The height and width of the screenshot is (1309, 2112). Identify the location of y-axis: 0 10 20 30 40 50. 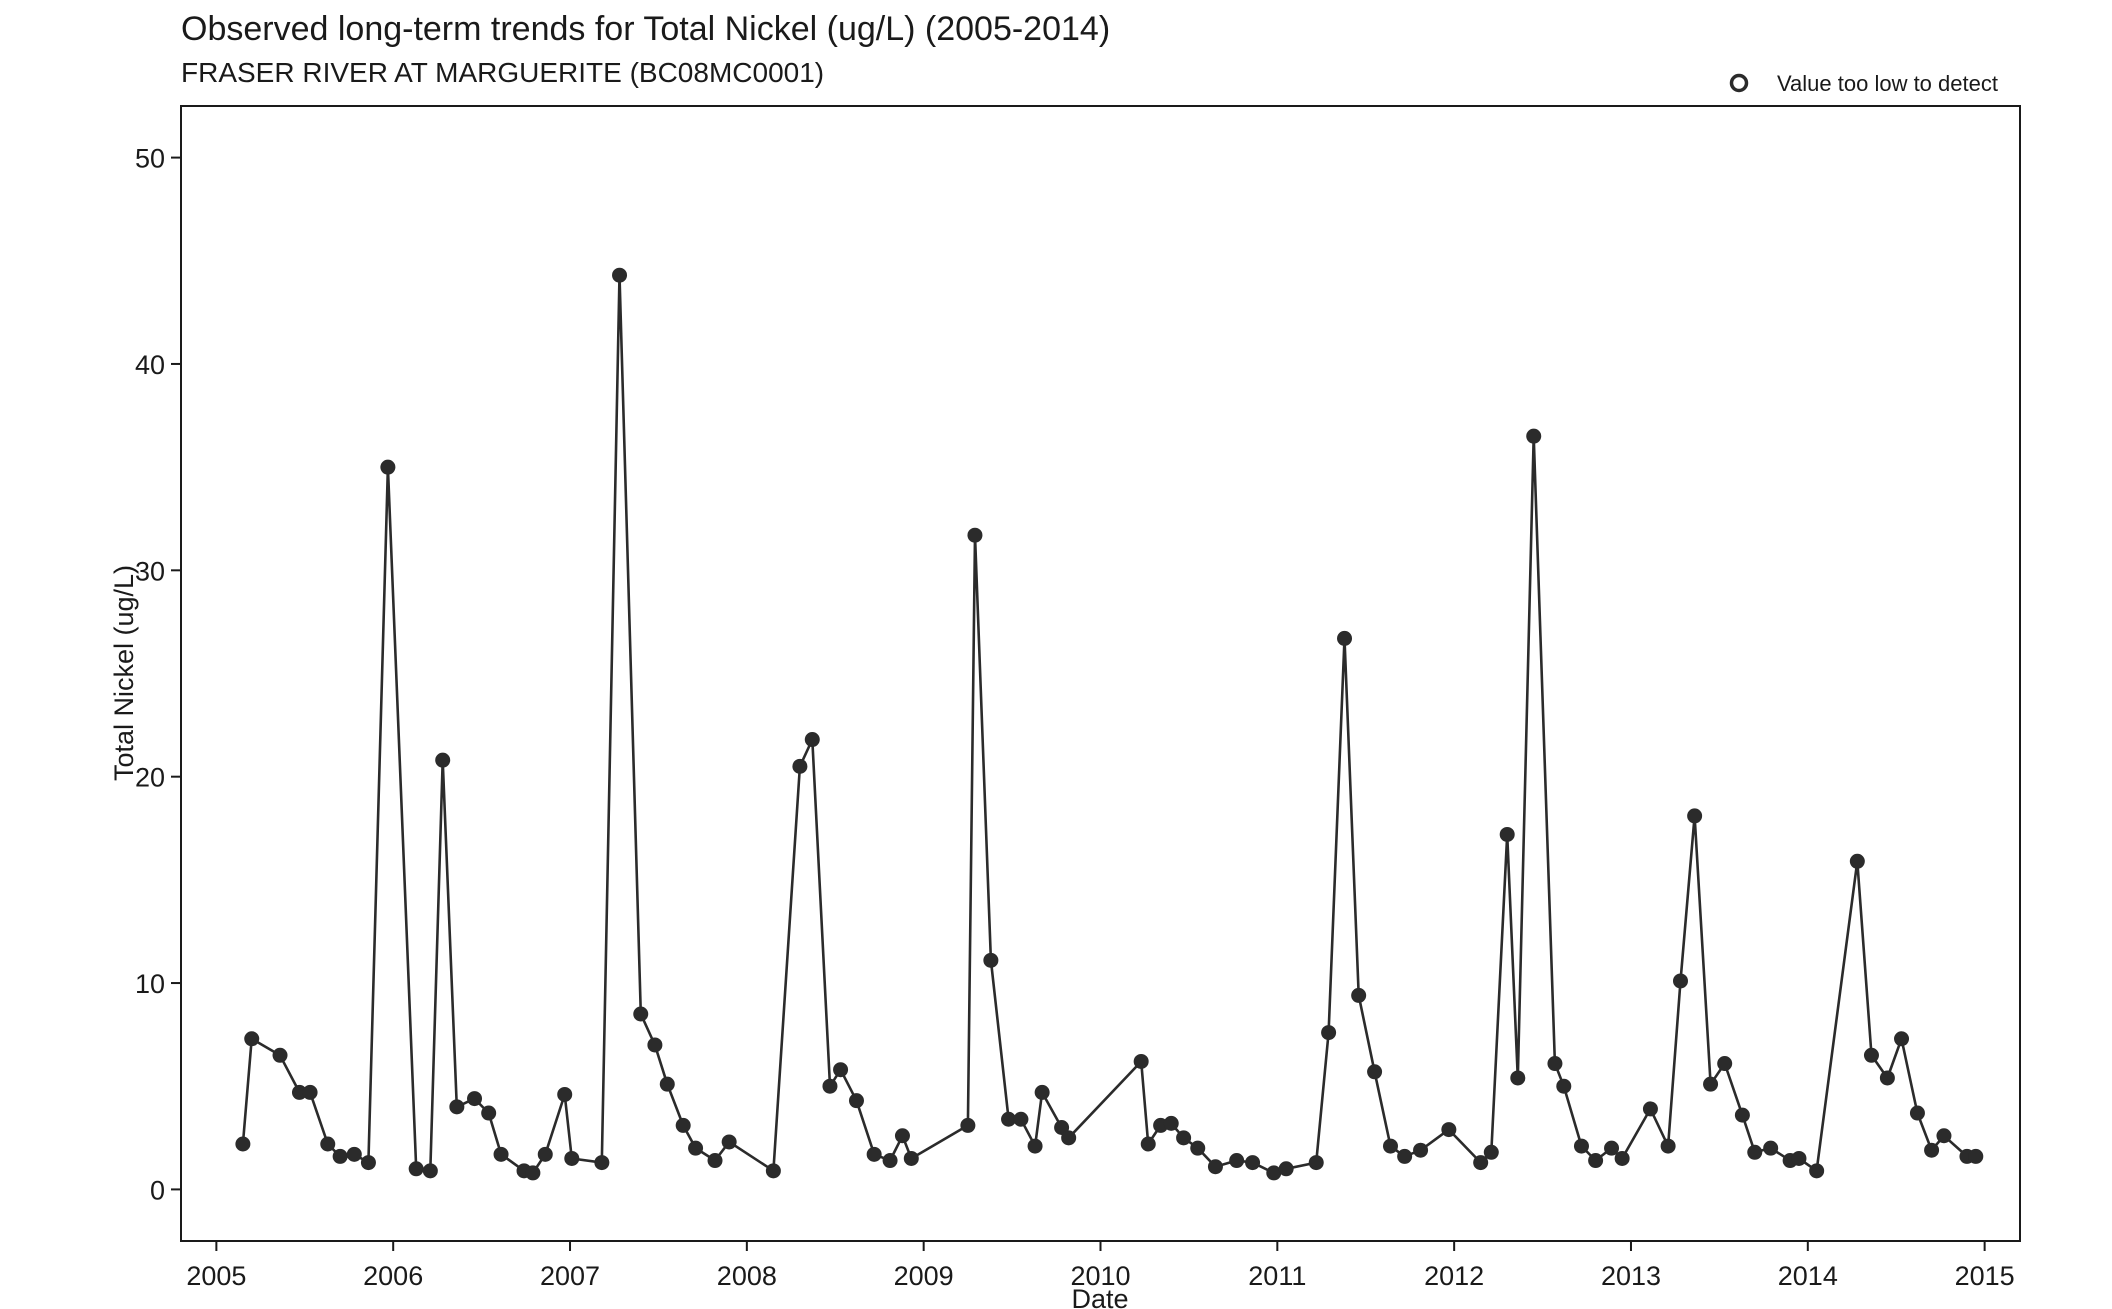
(158, 674).